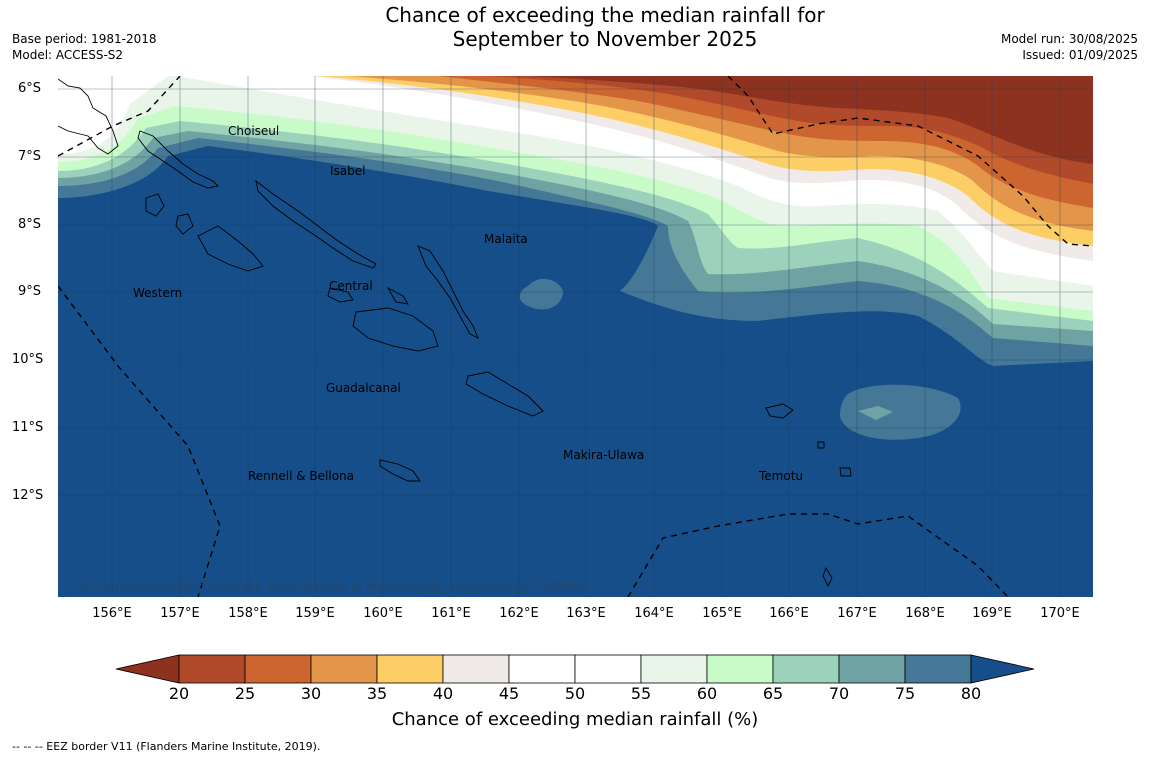 This screenshot has width=1150, height=758. Describe the element at coordinates (1002, 669) in the screenshot. I see `colorbar-extend-high` at that location.